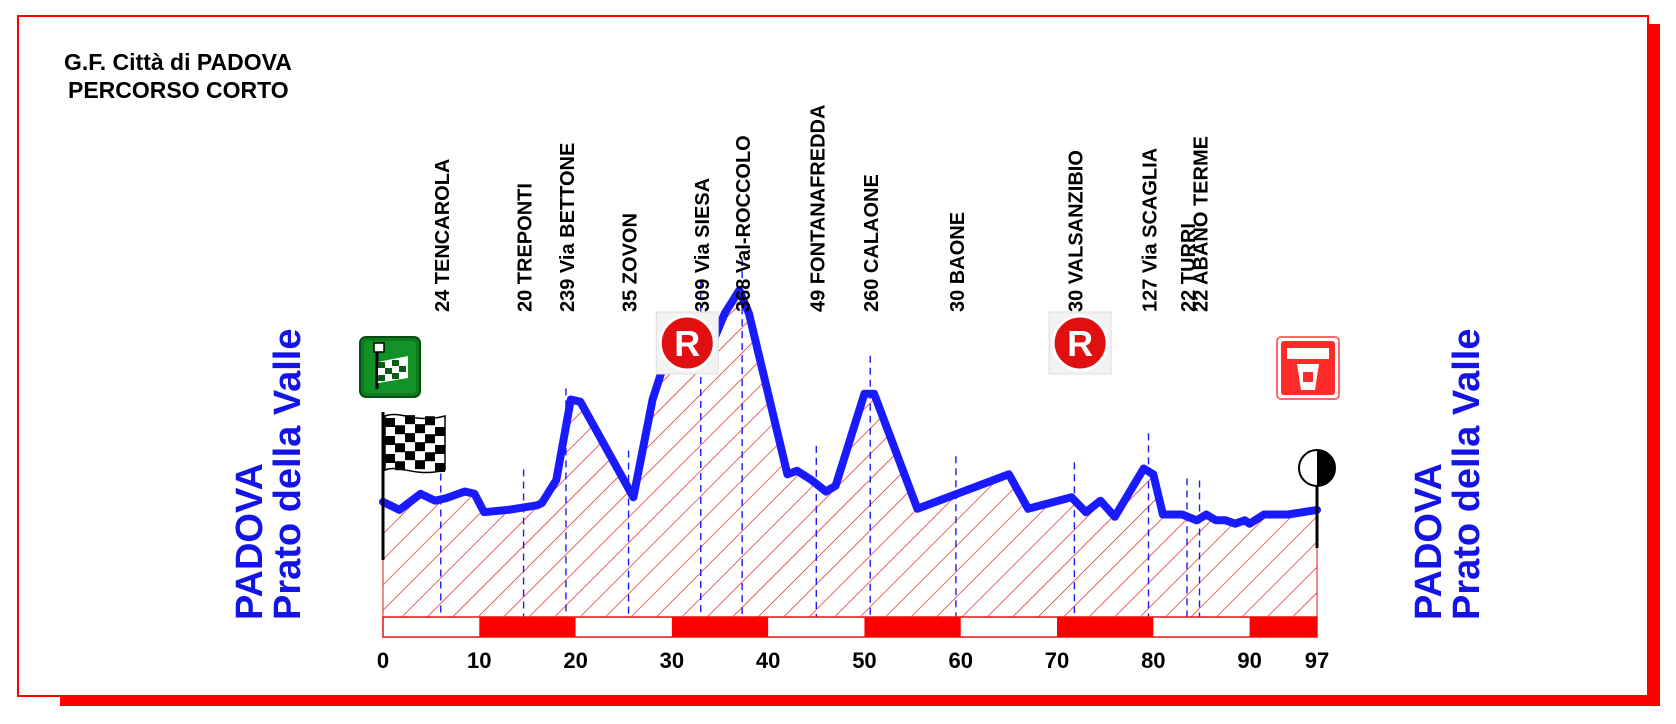  What do you see at coordinates (178, 62) in the screenshot?
I see `title-line-1: G.F. Città di PADOVA` at bounding box center [178, 62].